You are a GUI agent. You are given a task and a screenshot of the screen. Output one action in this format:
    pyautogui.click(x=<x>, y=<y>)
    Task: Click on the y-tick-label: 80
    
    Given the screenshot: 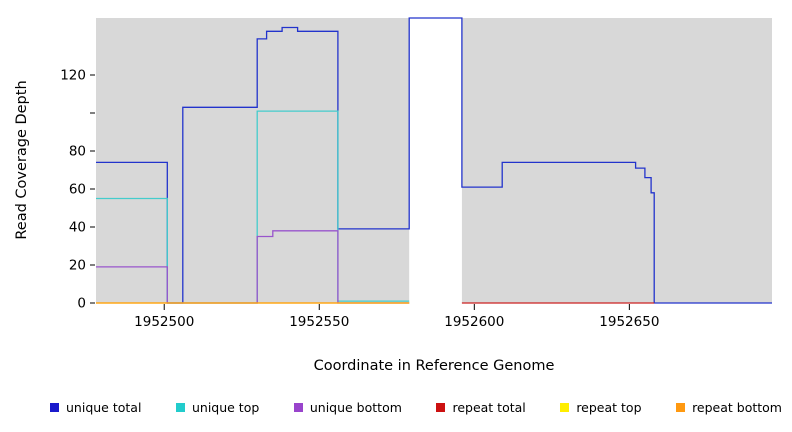 What is the action you would take?
    pyautogui.click(x=77, y=152)
    